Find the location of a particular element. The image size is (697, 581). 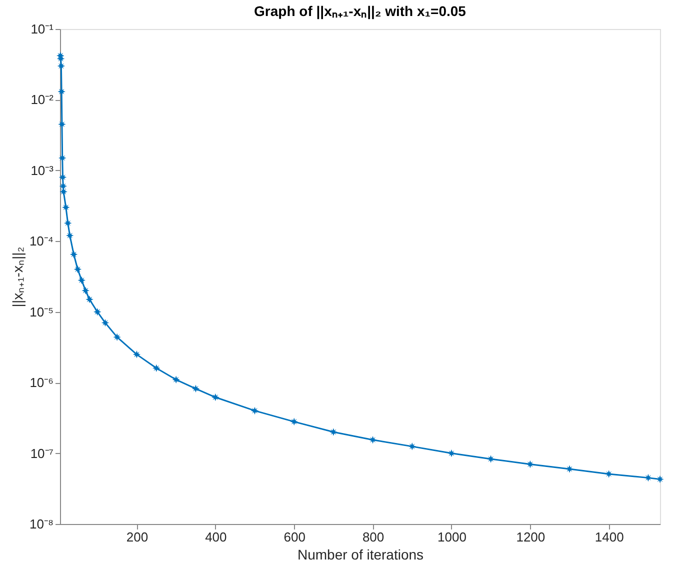

x-tick-label: 1200 is located at coordinates (531, 537).